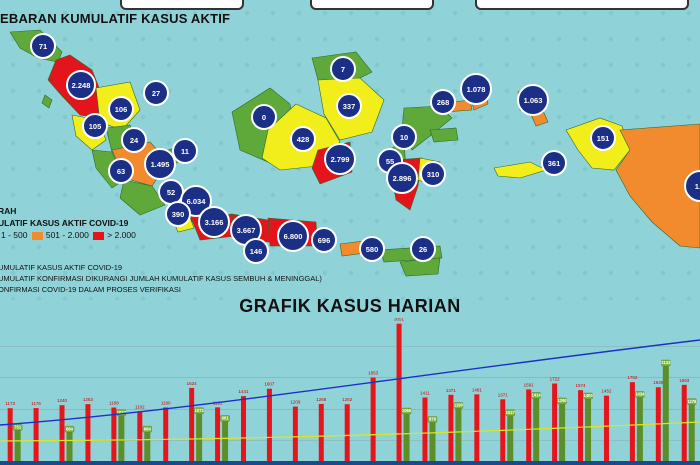 The width and height of the screenshot is (700, 465). I want to click on case-badge-kaltim: 337, so click(349, 106).